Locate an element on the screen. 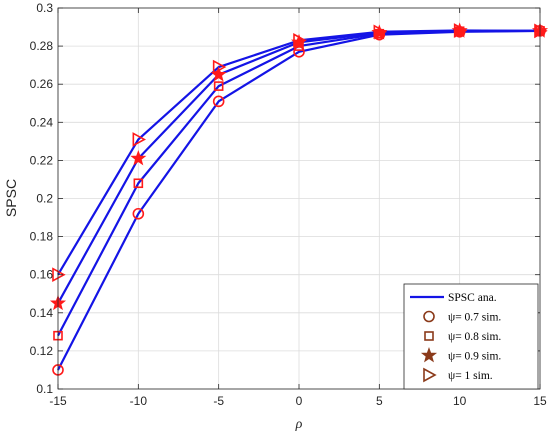 Image resolution: width=550 pixels, height=436 pixels. data-point-star is located at coordinates (138, 158).